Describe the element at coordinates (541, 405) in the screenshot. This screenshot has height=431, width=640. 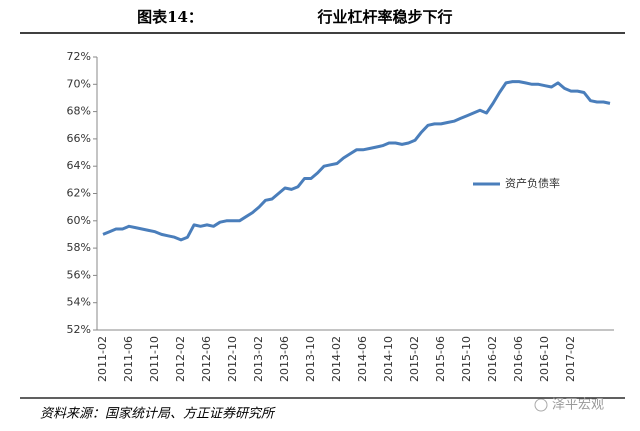
I see `watermark-icon` at that location.